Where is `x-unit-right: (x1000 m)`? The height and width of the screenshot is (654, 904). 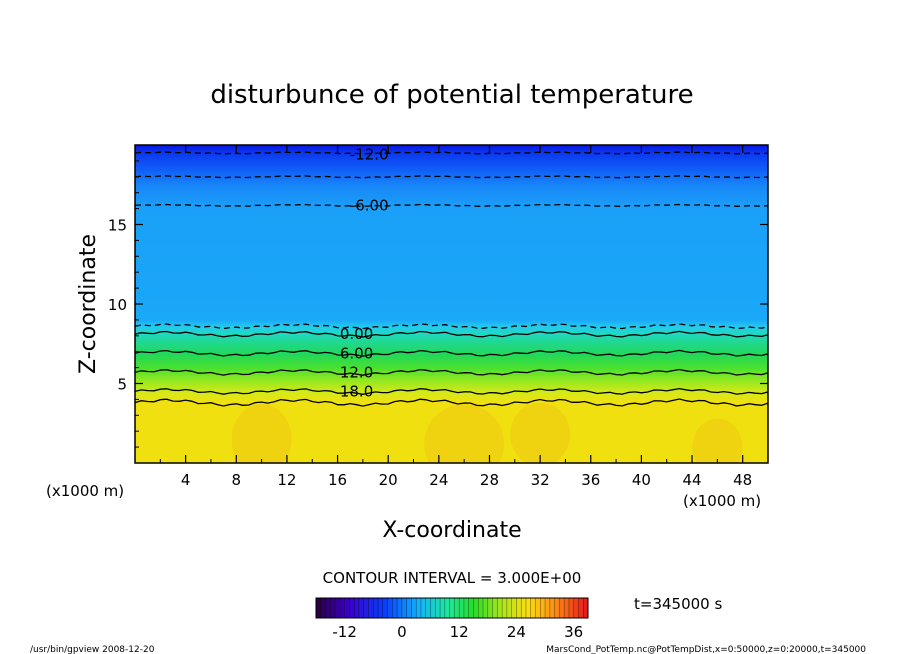
x-unit-right: (x1000 m) is located at coordinates (722, 501).